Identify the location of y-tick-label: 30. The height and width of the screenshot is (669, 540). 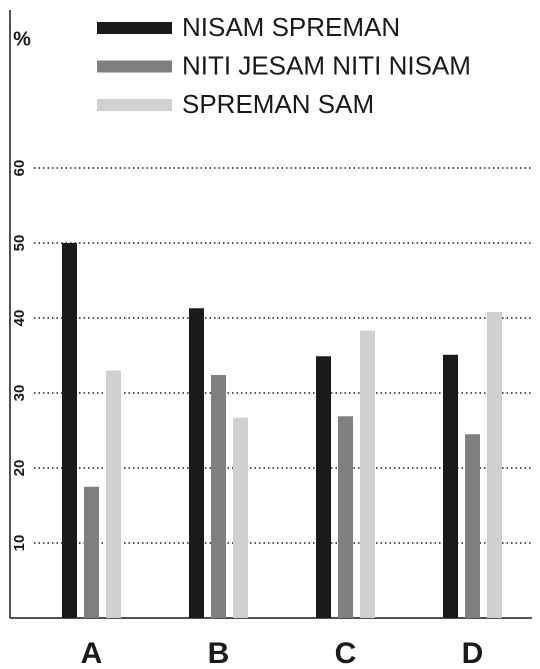
(19, 393).